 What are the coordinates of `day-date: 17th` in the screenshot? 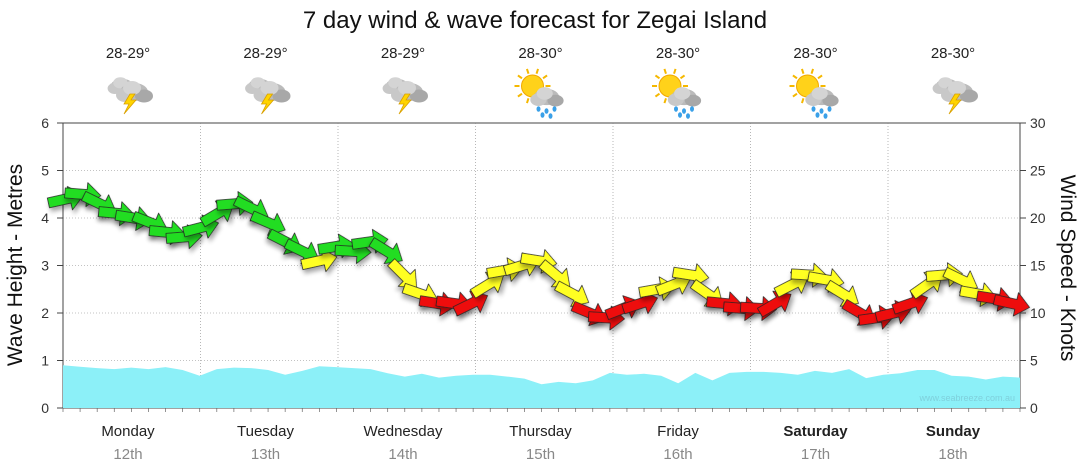 It's located at (815, 454).